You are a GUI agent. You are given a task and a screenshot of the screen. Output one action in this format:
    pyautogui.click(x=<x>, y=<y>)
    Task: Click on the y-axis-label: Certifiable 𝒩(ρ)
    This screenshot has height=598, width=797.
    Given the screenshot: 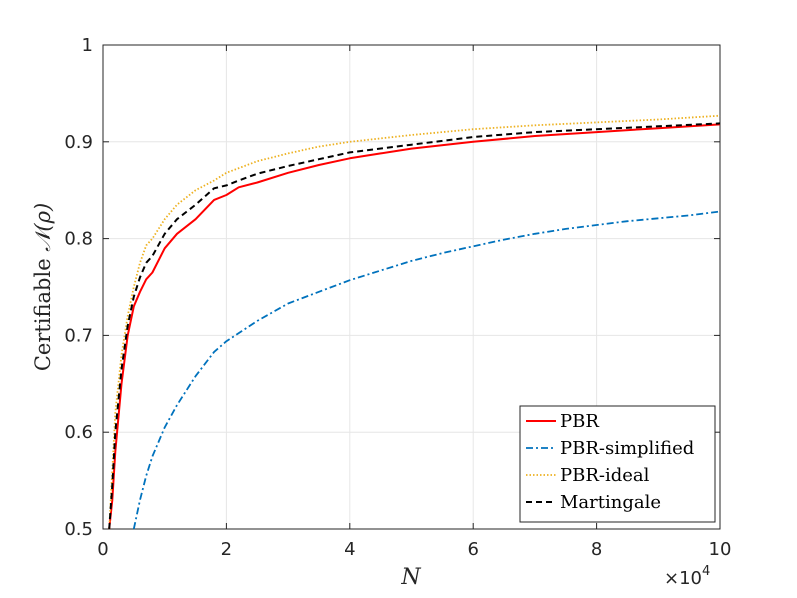 What is the action you would take?
    pyautogui.click(x=43, y=287)
    